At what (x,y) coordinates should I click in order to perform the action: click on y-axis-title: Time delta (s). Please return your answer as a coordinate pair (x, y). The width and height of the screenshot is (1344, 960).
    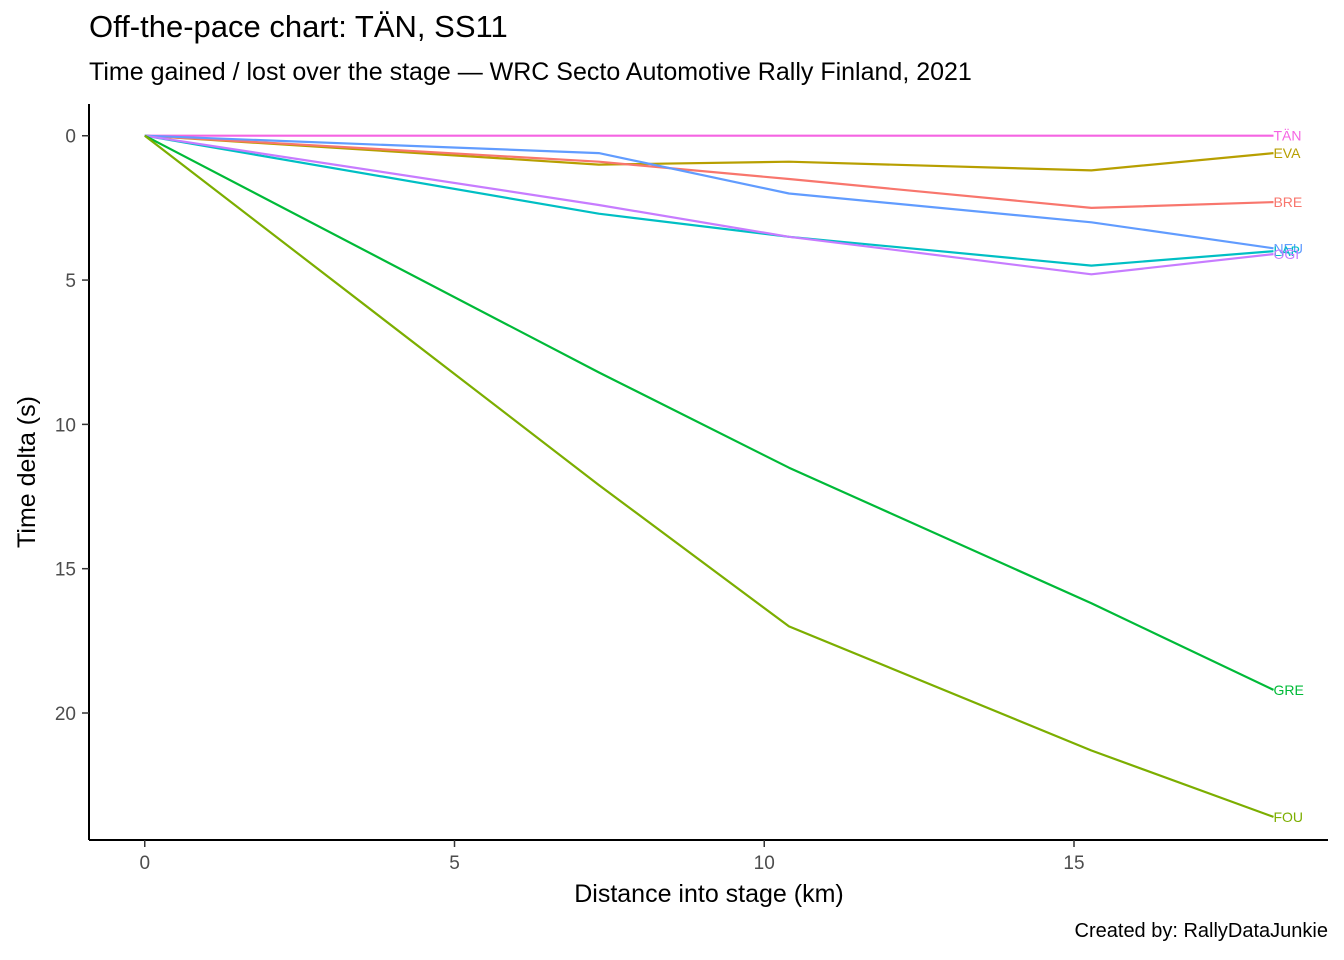
    Looking at the image, I should click on (27, 472).